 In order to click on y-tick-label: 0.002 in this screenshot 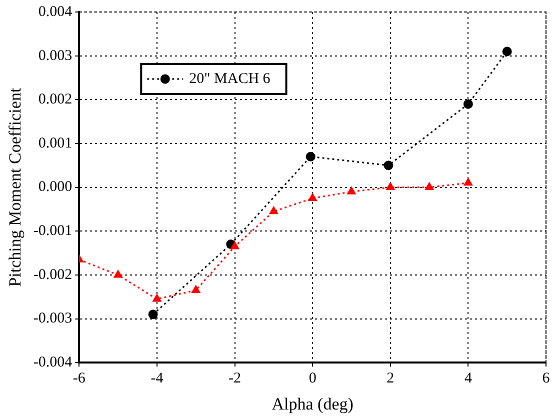, I will do `click(55, 100)`.